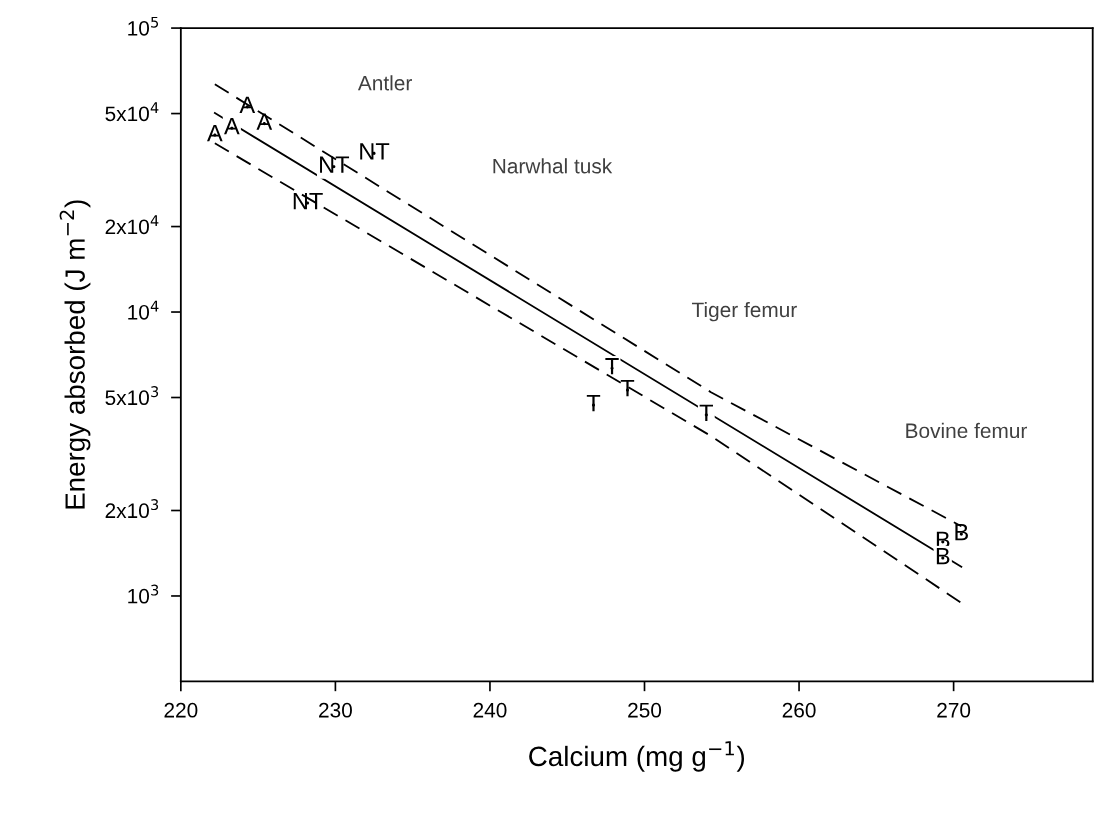  Describe the element at coordinates (132, 112) in the screenshot. I see `y-tick-label: 5x10$^{4}$` at that location.